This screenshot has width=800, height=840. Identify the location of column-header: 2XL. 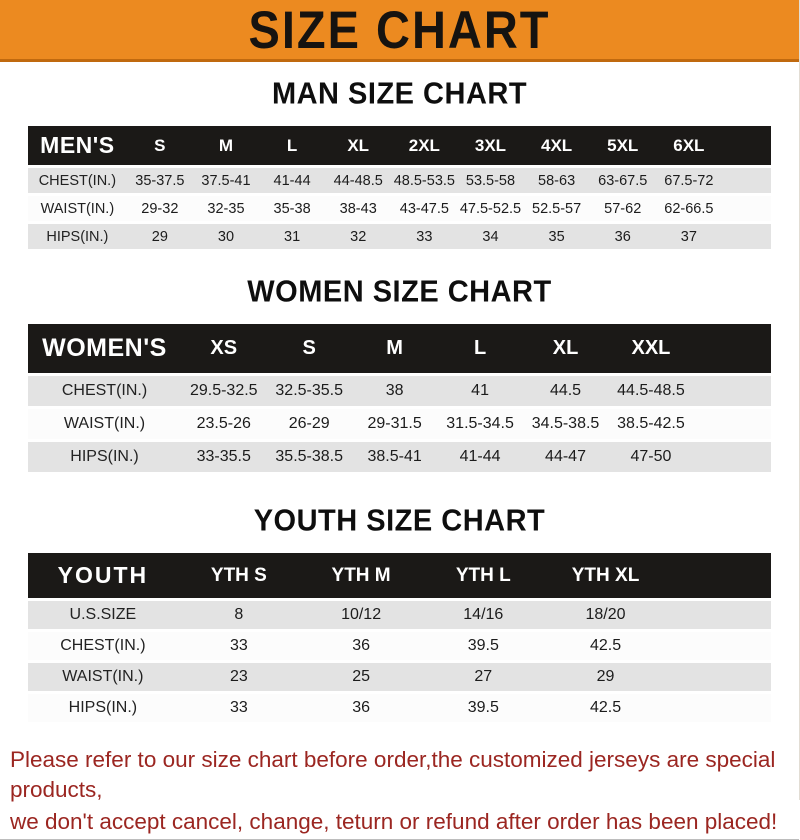
(424, 145).